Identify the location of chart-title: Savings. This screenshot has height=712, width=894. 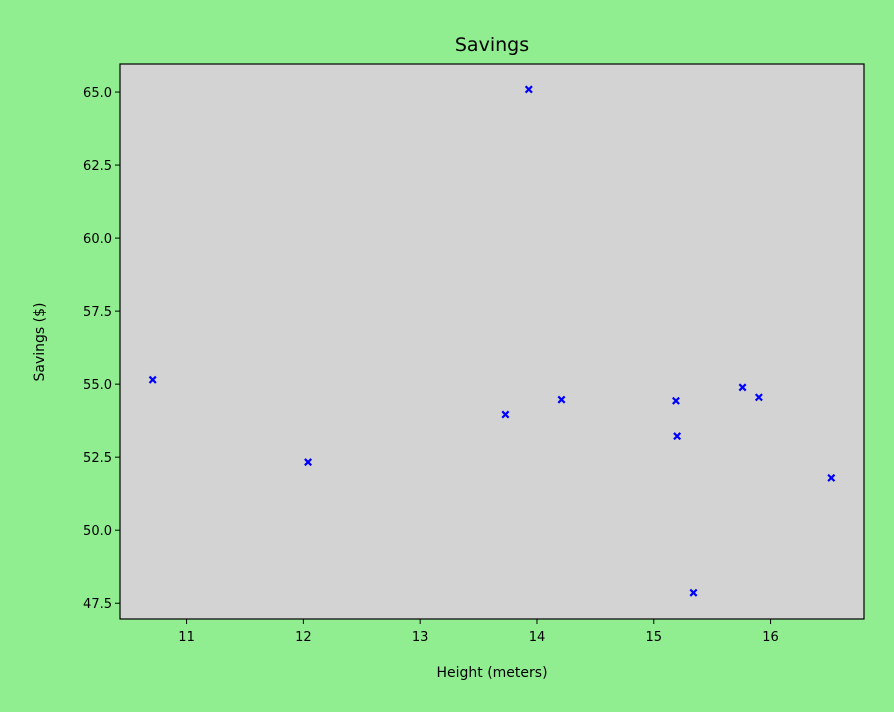
(492, 45).